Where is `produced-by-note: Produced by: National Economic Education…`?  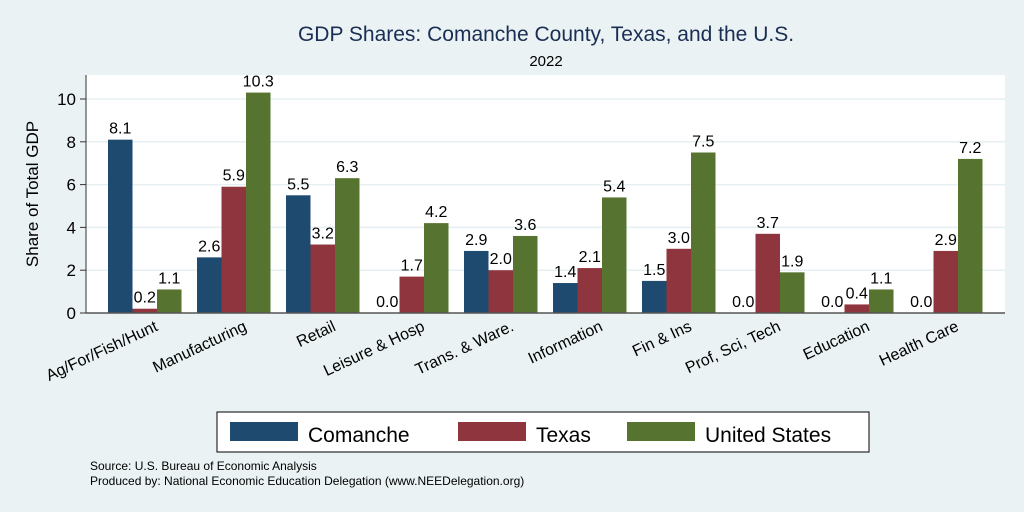 produced-by-note: Produced by: National Economic Education… is located at coordinates (307, 481).